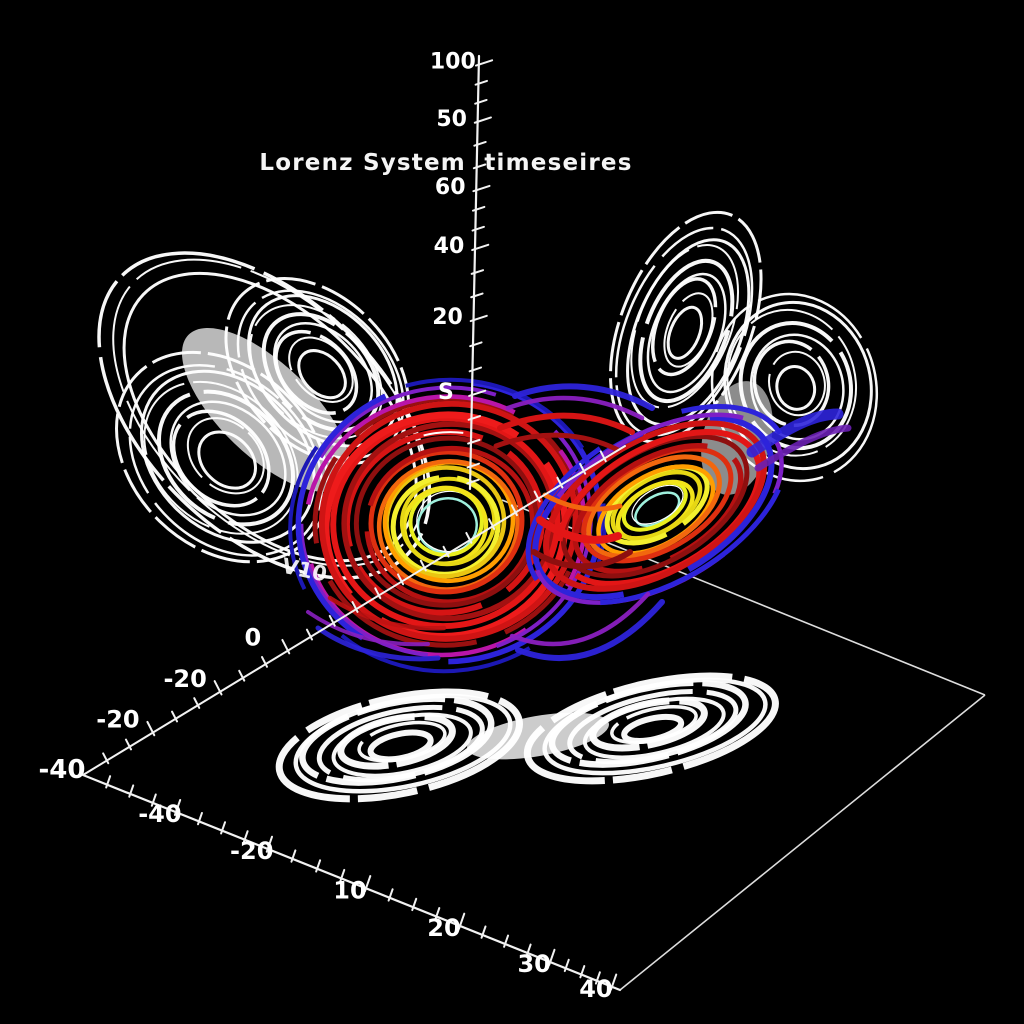  I want to click on floor-lobe-a, so click(399, 745).